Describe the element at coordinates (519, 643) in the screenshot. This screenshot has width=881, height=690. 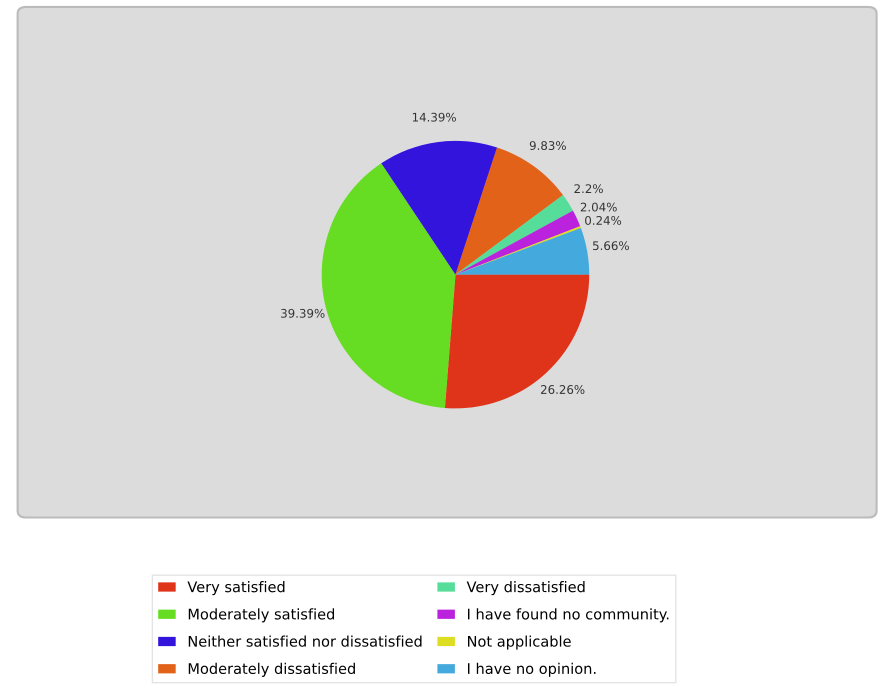
I see `legend-label: Not applicable` at that location.